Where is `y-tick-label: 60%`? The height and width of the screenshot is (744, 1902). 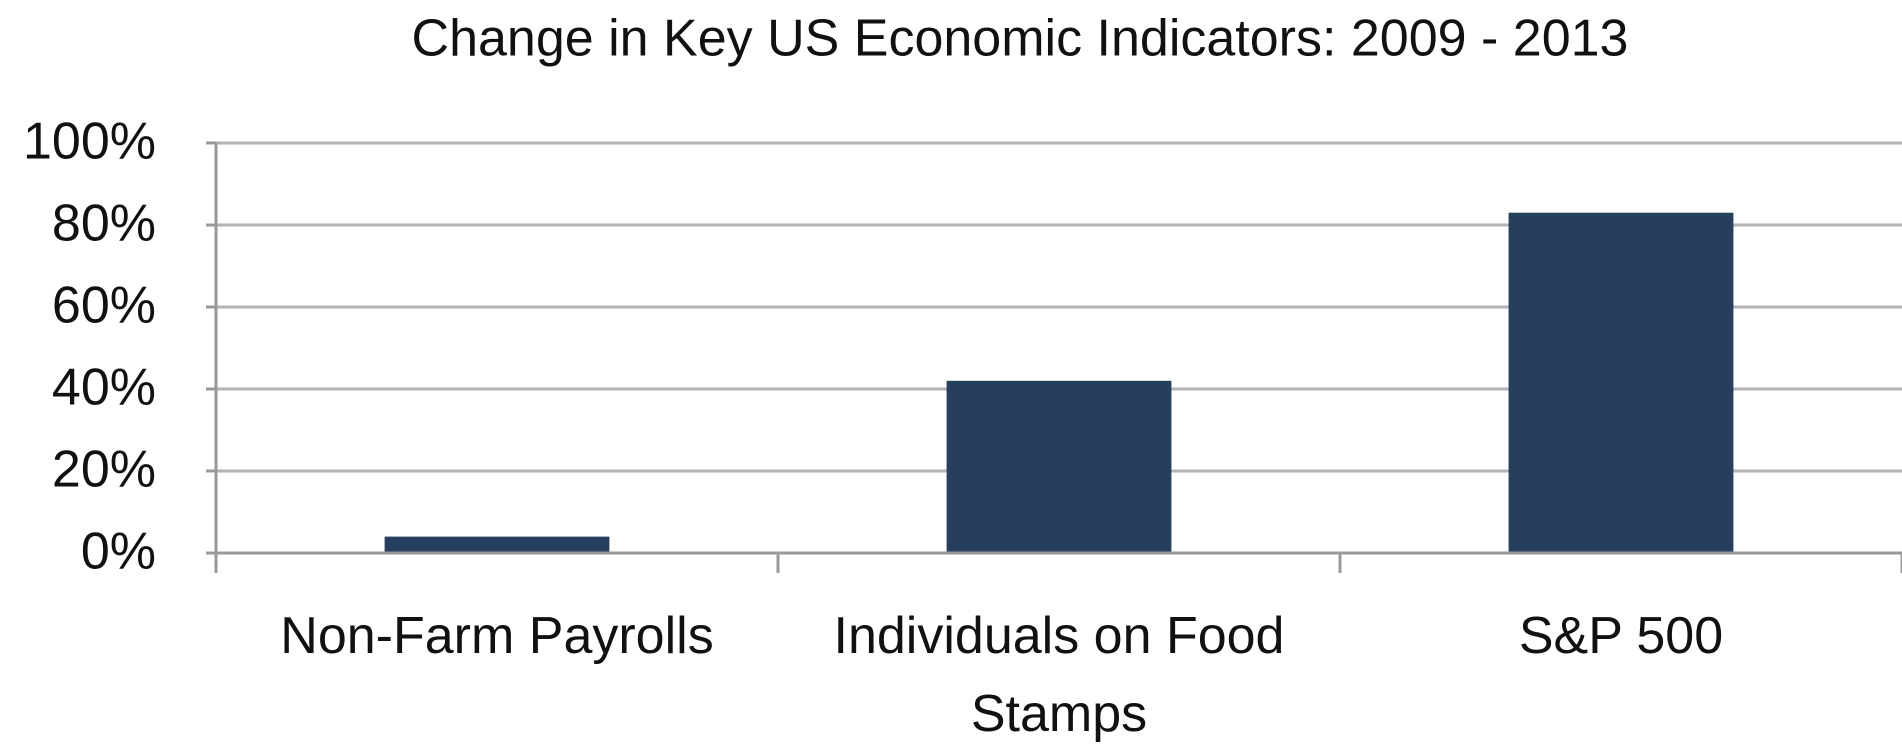
y-tick-label: 60% is located at coordinates (104, 306).